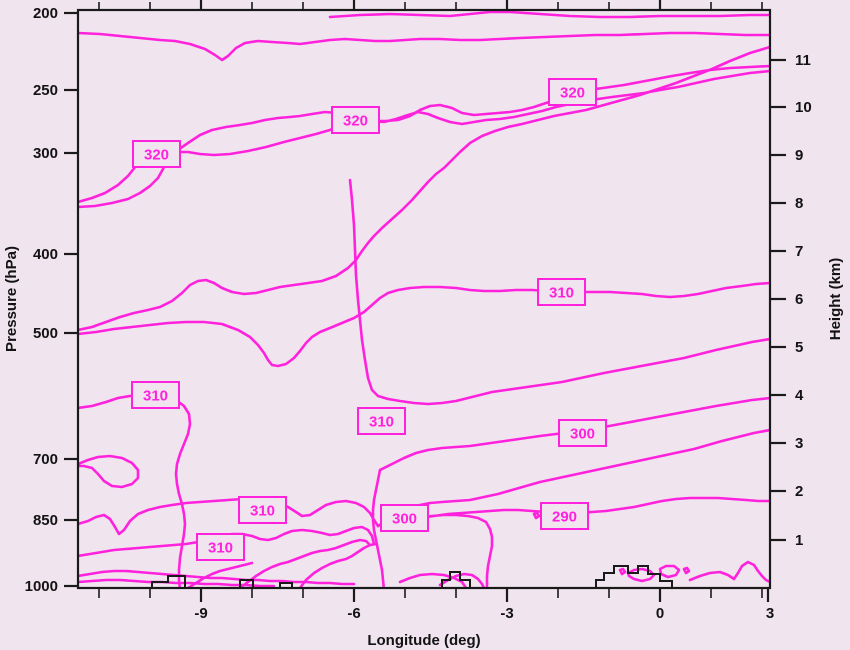 Image resolution: width=850 pixels, height=650 pixels. I want to click on contour-line-310-upper, so click(424, 324).